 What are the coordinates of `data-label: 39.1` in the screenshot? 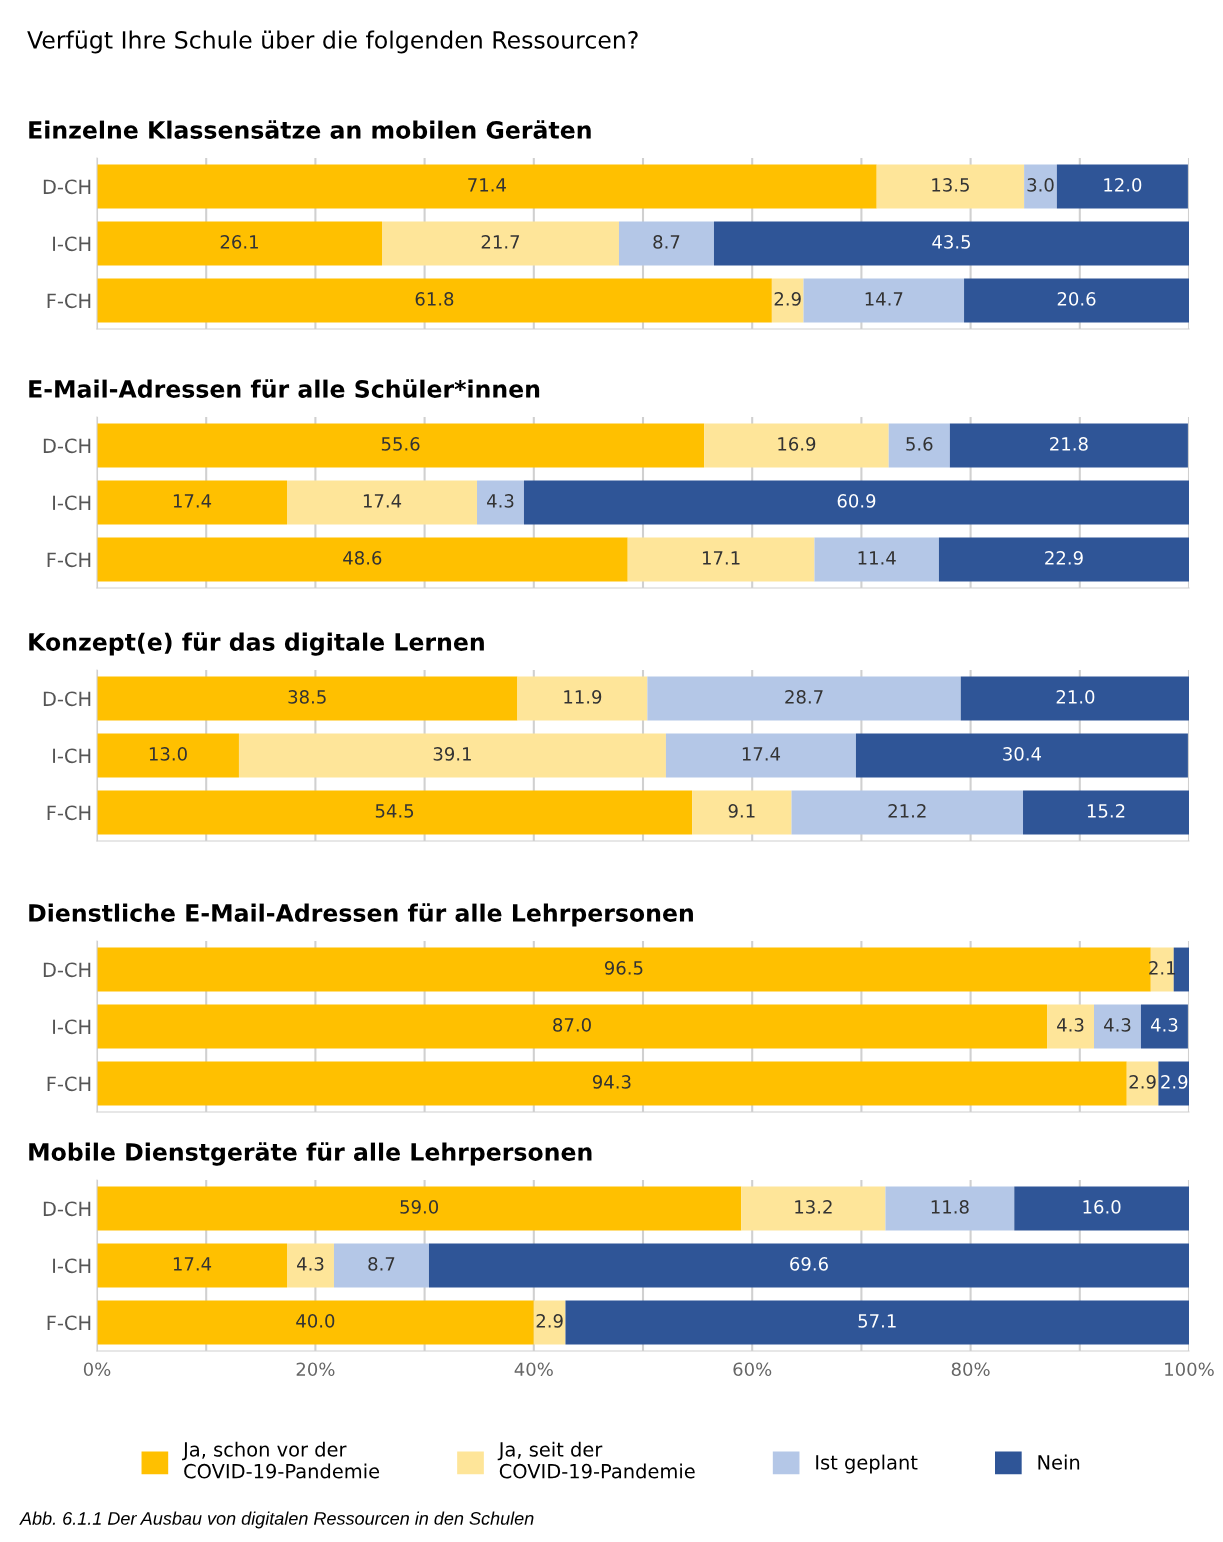 It's located at (452, 754).